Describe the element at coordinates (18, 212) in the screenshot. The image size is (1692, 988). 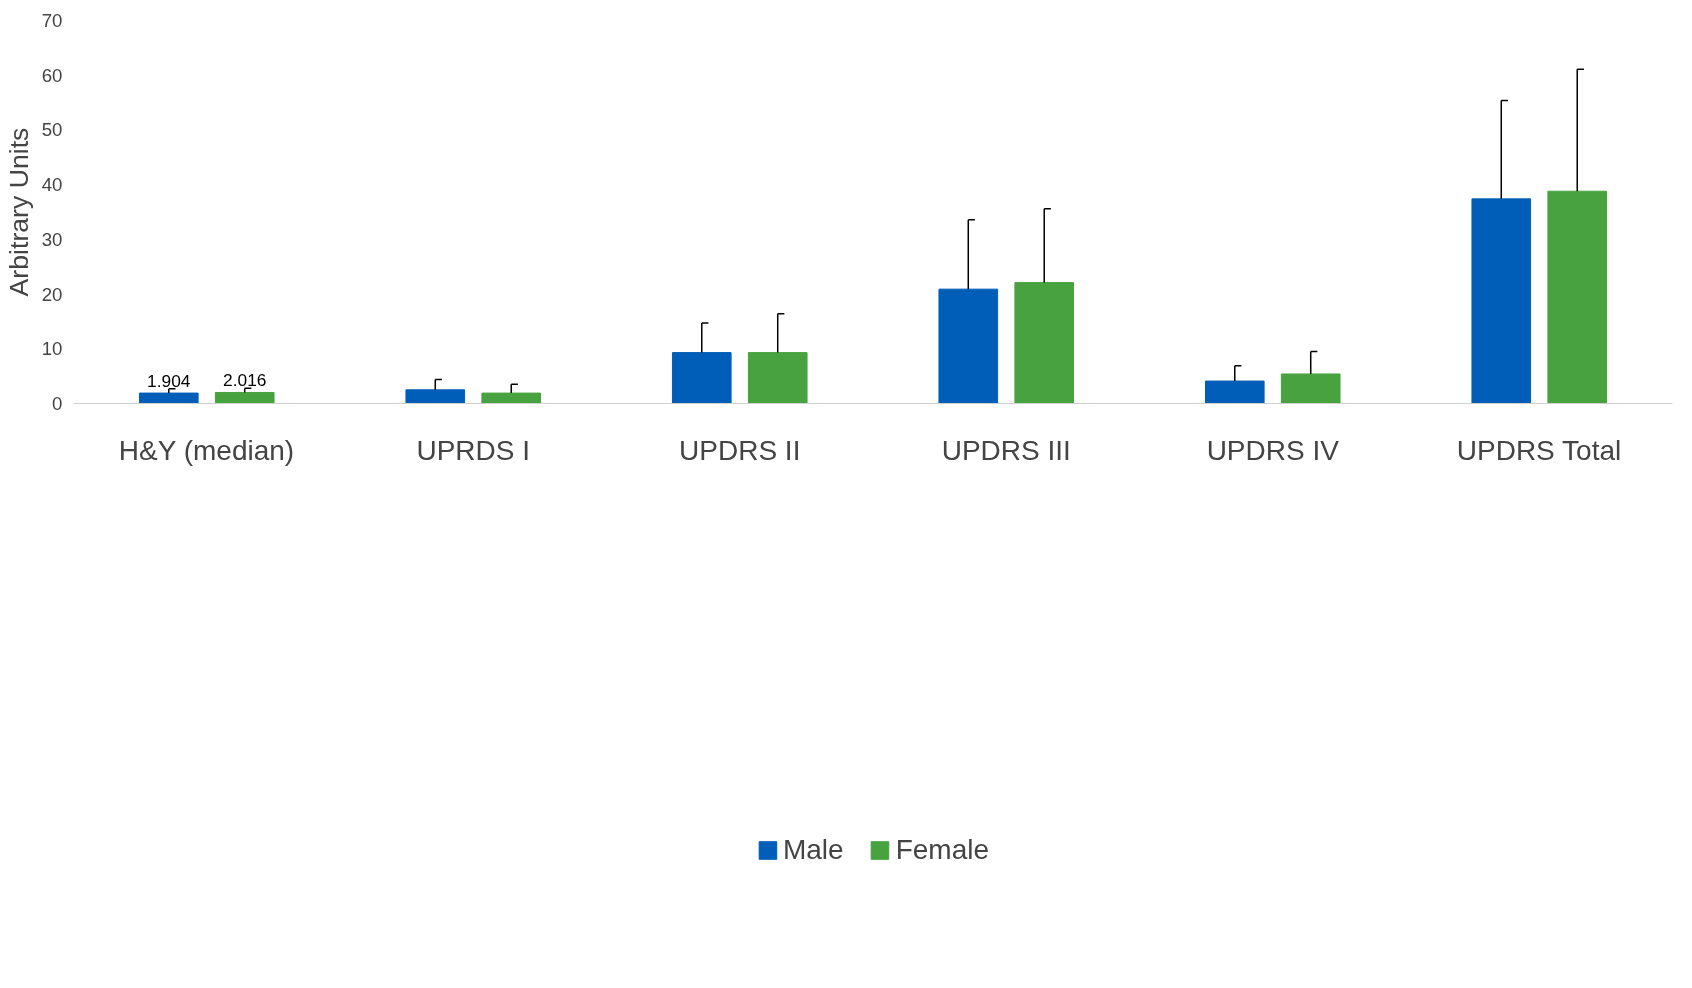
I see `y-axis-title: Arbitrary Units` at that location.